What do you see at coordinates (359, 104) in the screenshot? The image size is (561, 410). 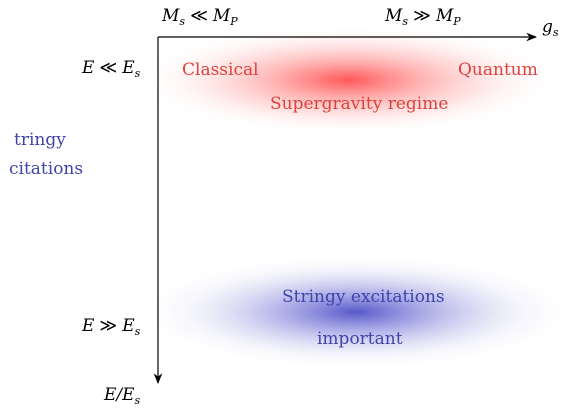 I see `supergravity-label: Supergravity regime` at bounding box center [359, 104].